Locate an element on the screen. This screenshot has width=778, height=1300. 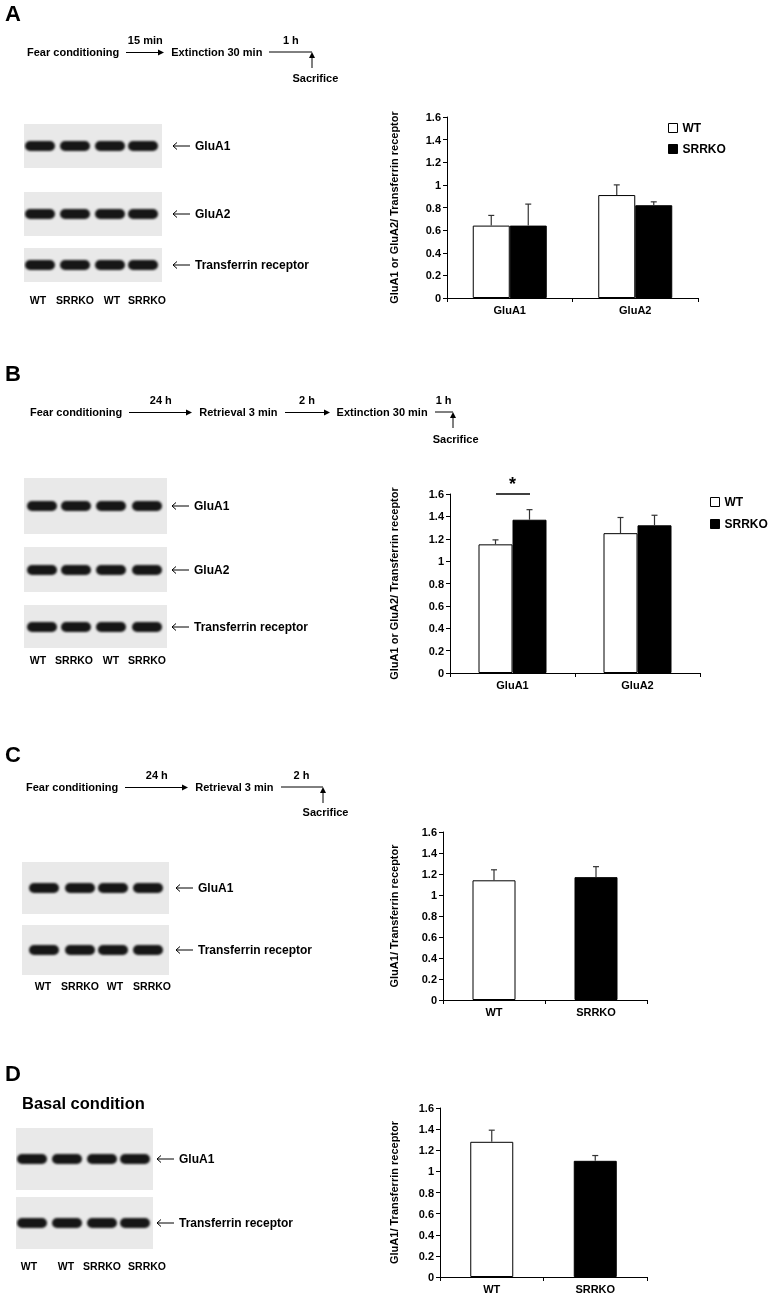
text: 15 min is located at coordinates (145, 40).